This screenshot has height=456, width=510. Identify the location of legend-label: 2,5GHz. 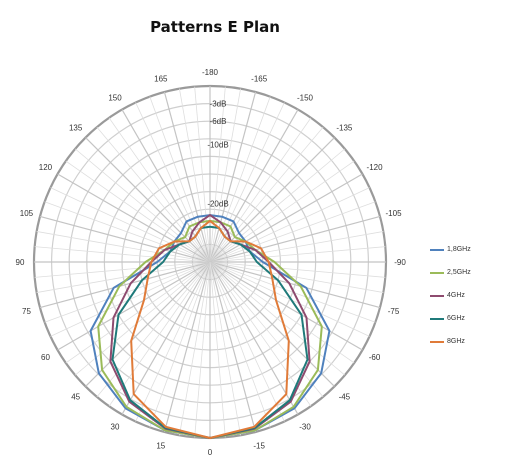
(459, 272).